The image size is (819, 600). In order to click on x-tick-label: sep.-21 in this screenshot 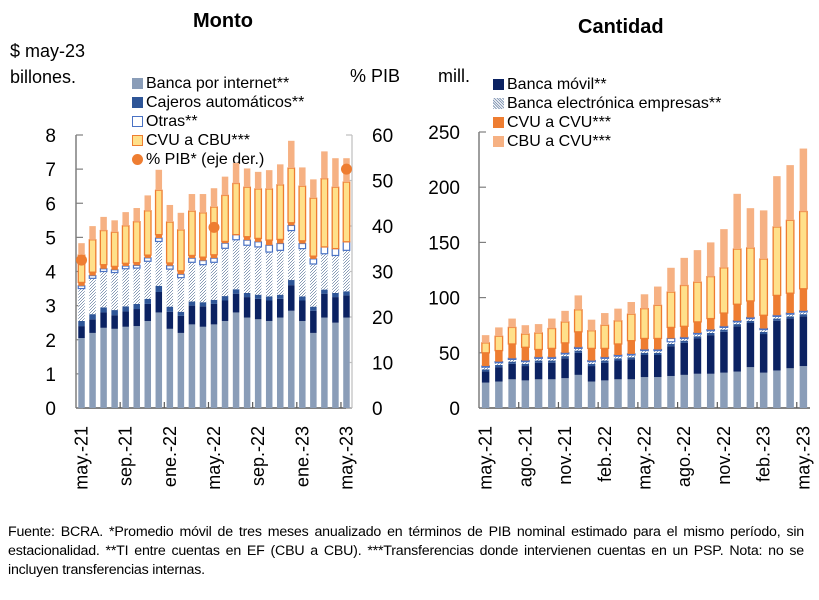, I will do `click(126, 456)`.